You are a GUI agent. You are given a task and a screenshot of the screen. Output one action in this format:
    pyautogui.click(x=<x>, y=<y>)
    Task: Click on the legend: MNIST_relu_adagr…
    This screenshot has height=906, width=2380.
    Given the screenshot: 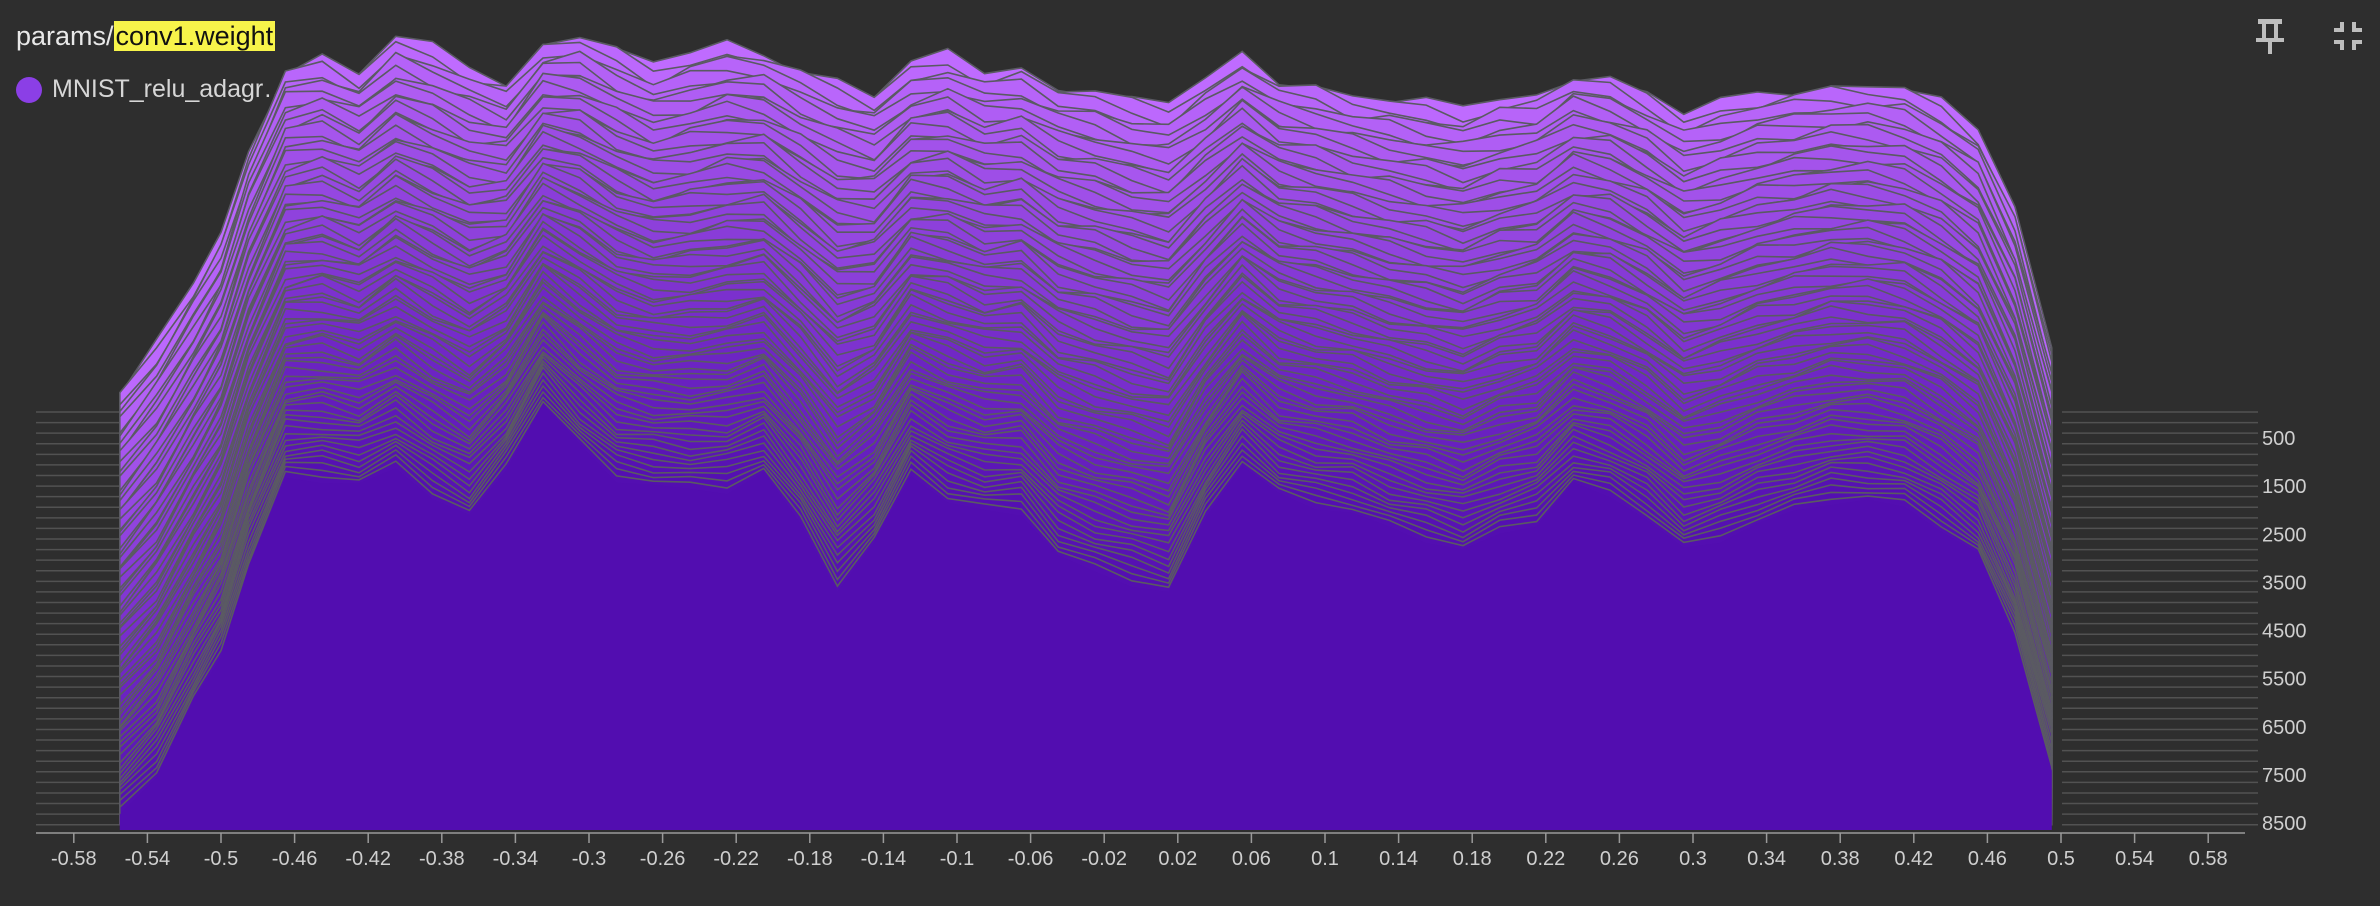 What is the action you would take?
    pyautogui.click(x=152, y=89)
    